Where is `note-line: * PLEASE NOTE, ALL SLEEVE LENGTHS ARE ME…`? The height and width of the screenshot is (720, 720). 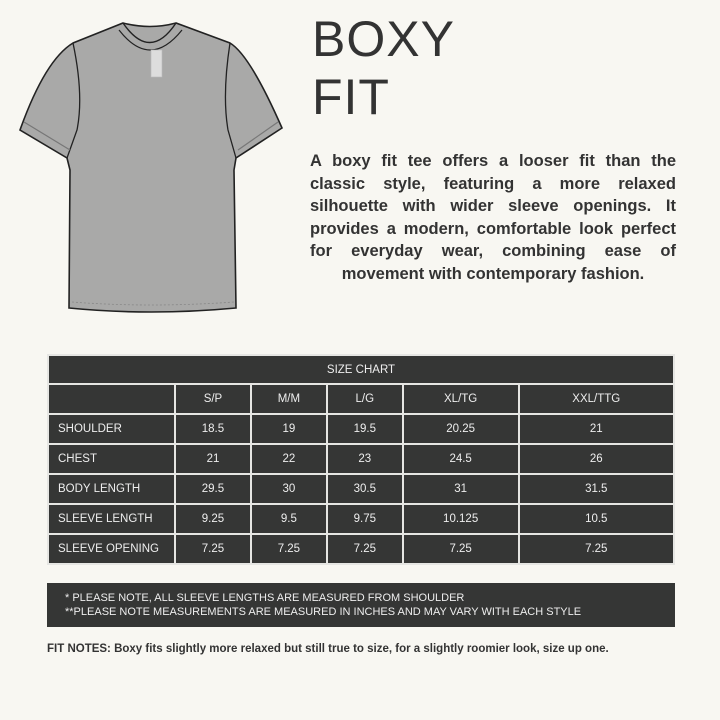 note-line: * PLEASE NOTE, ALL SLEEVE LENGTHS ARE ME… is located at coordinates (265, 598).